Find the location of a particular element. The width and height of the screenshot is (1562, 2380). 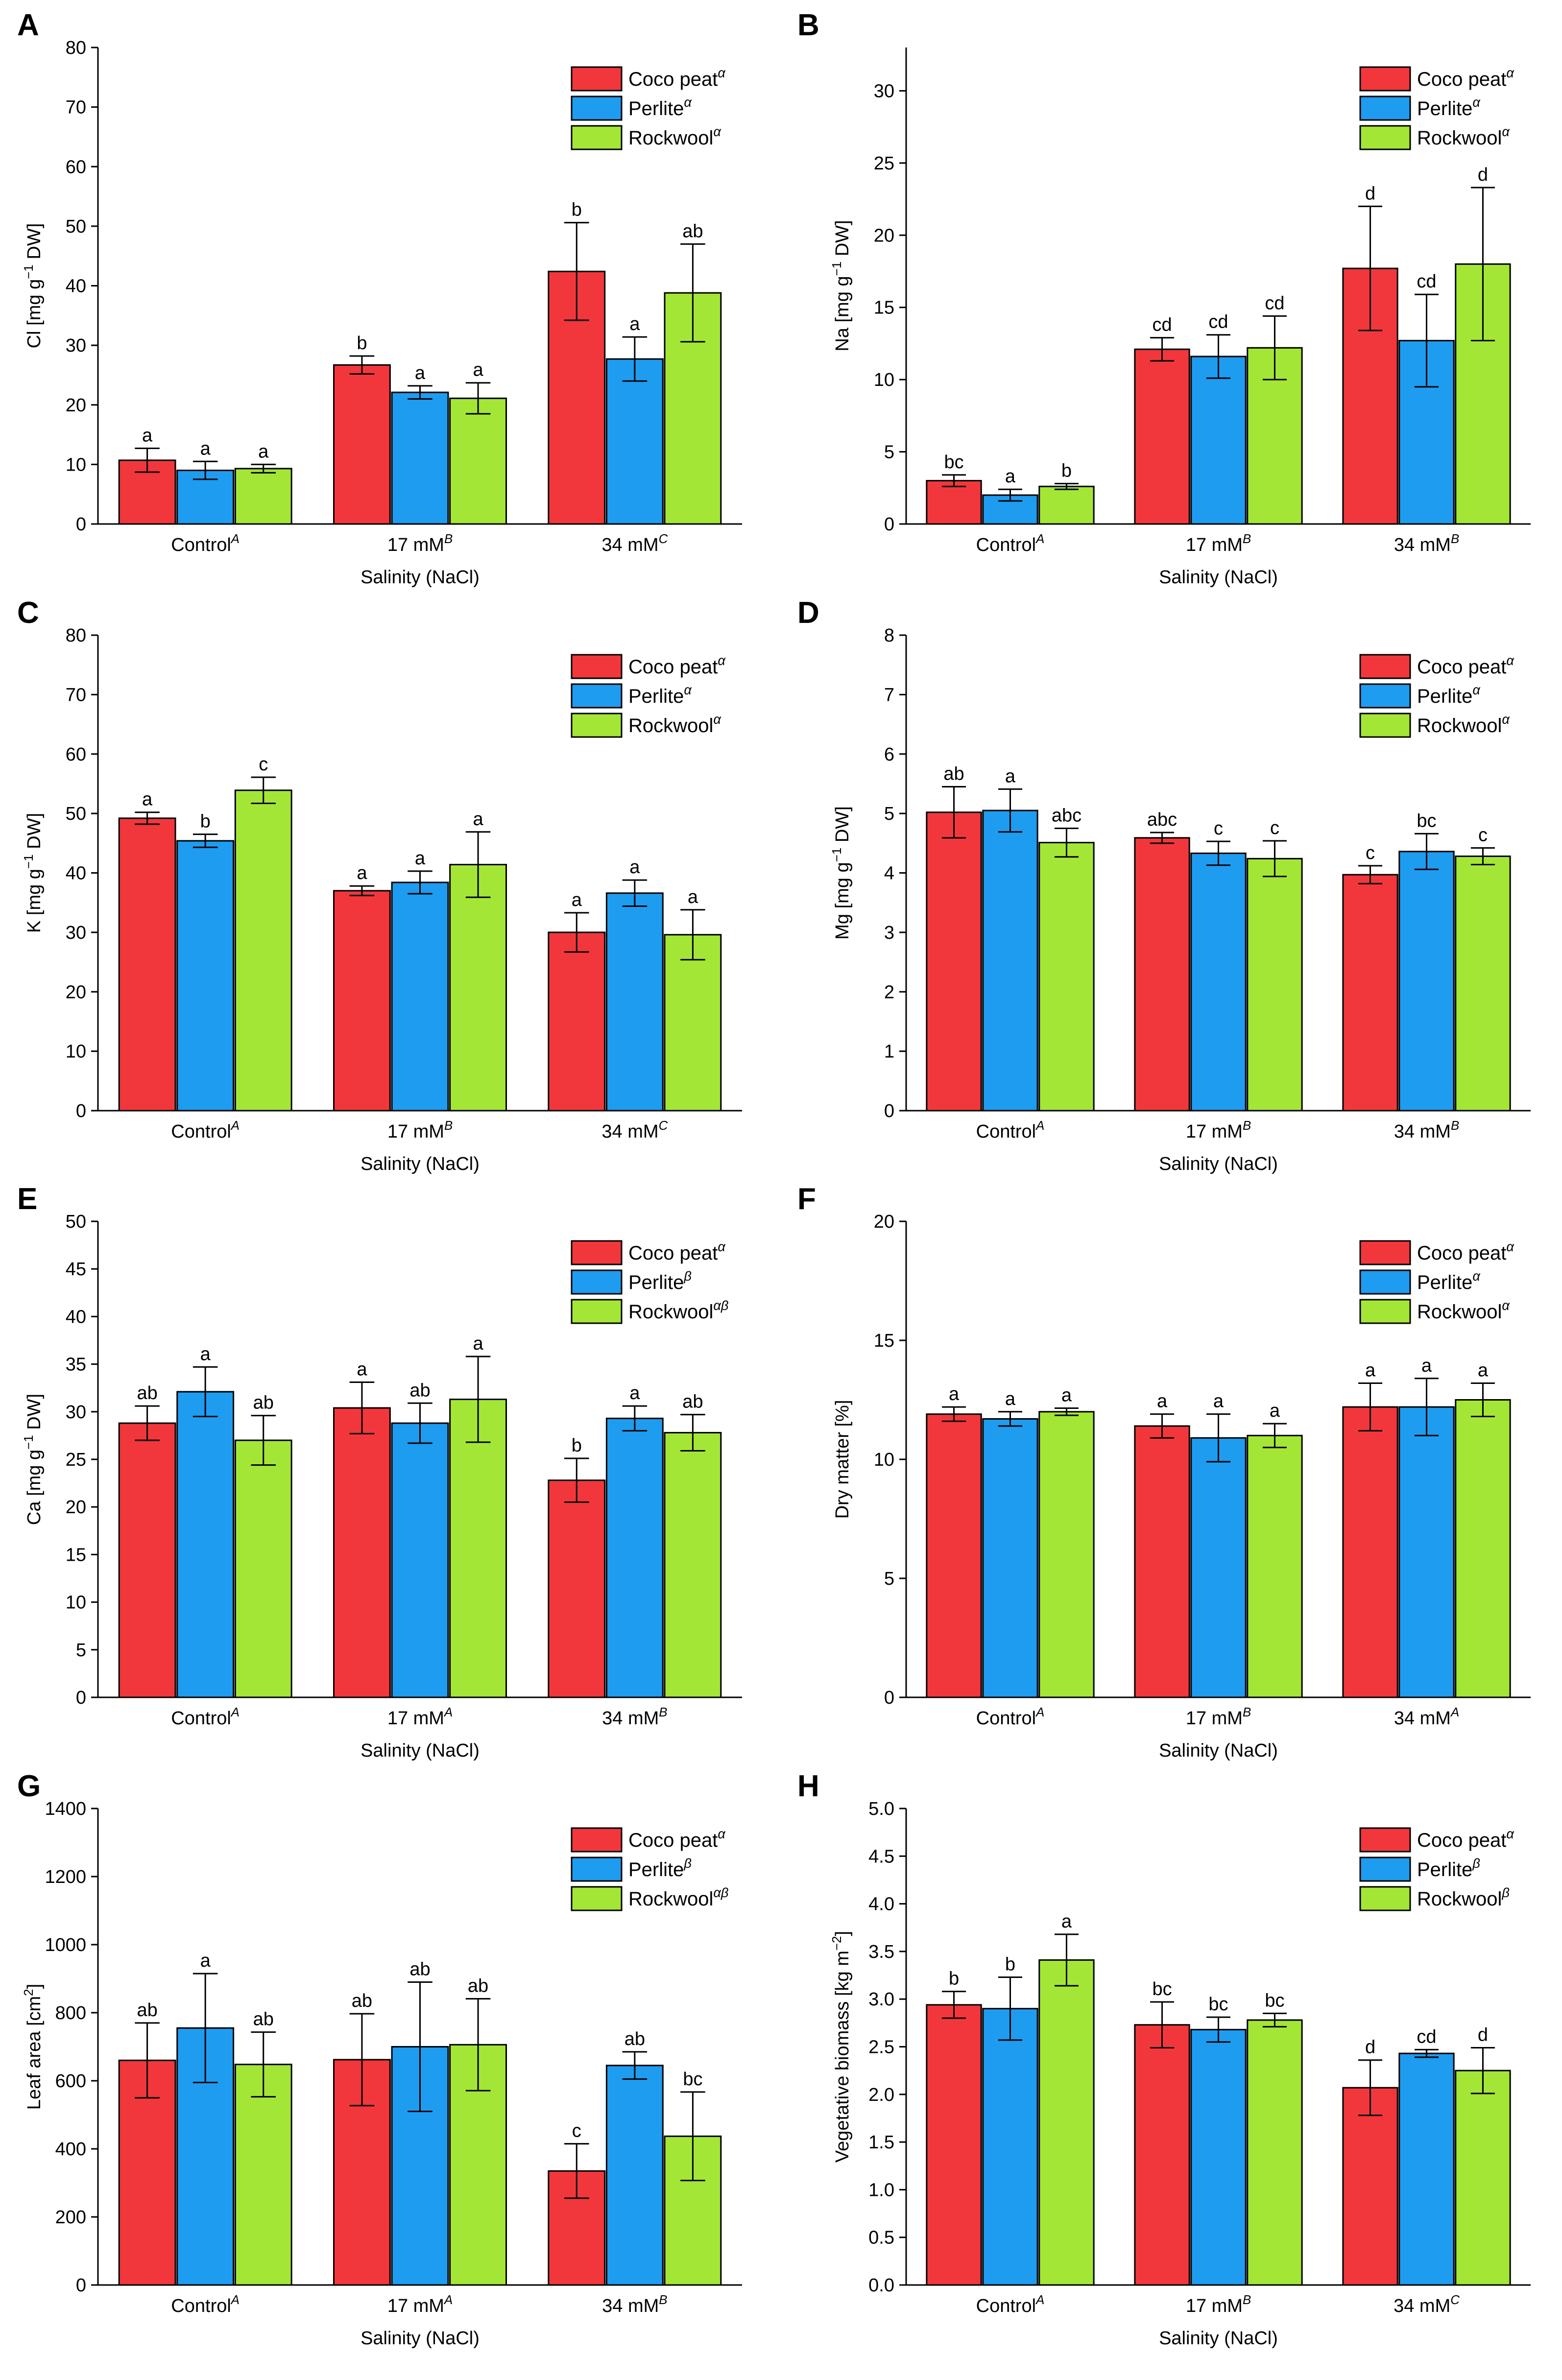

x-category-label-superscript: B is located at coordinates (449, 1126).